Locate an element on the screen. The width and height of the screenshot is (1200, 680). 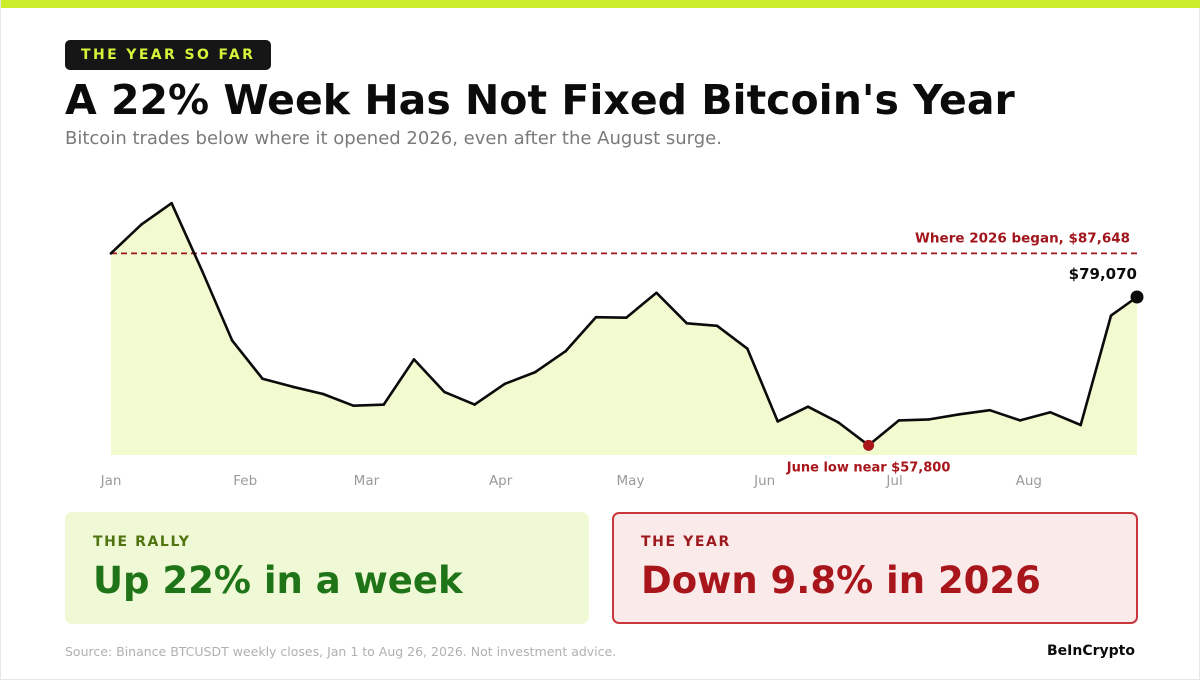
x-tick-label: May is located at coordinates (631, 481).